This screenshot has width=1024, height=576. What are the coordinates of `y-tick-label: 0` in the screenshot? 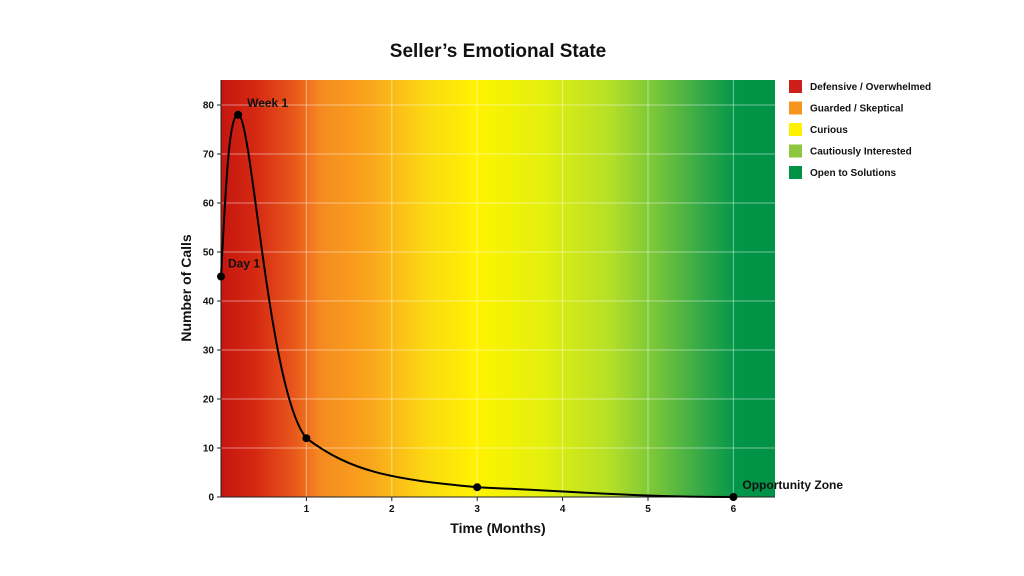 It's located at (211, 498).